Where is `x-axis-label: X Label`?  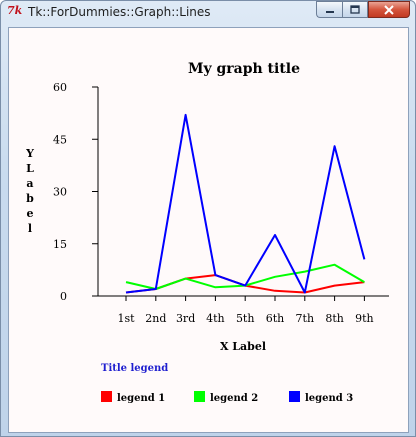
x-axis-label: X Label is located at coordinates (243, 346).